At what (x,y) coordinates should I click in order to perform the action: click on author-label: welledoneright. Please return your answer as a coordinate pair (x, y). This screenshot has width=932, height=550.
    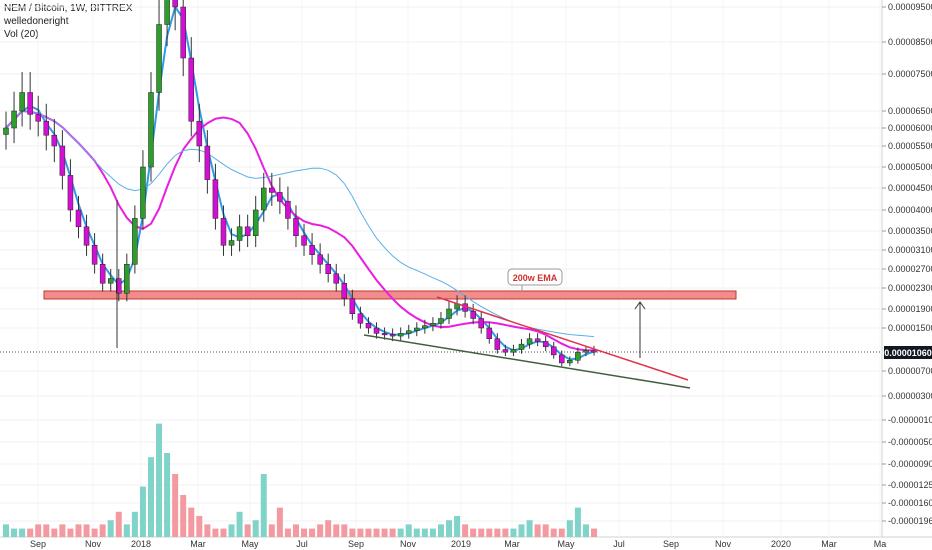
    Looking at the image, I should click on (36, 21).